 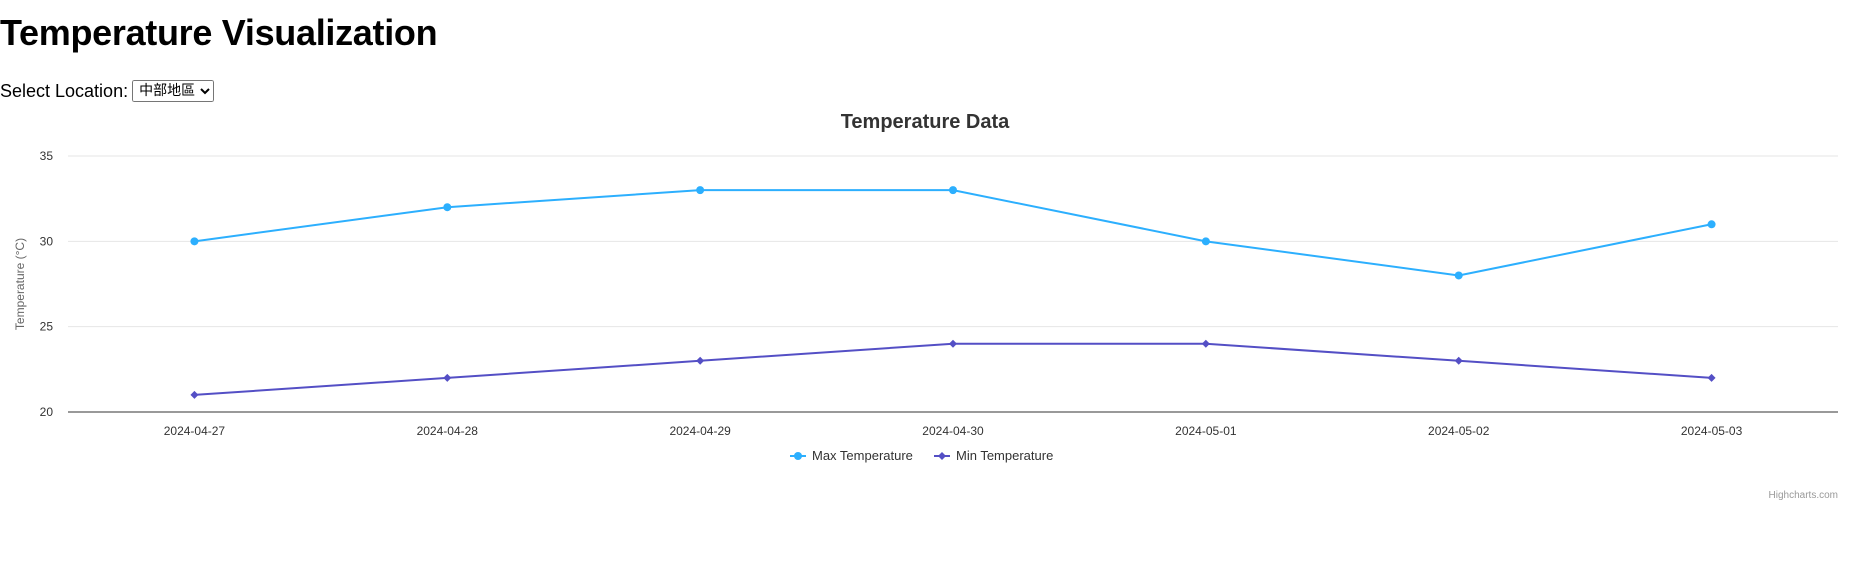 I want to click on series-max-temperature, so click(x=953, y=233).